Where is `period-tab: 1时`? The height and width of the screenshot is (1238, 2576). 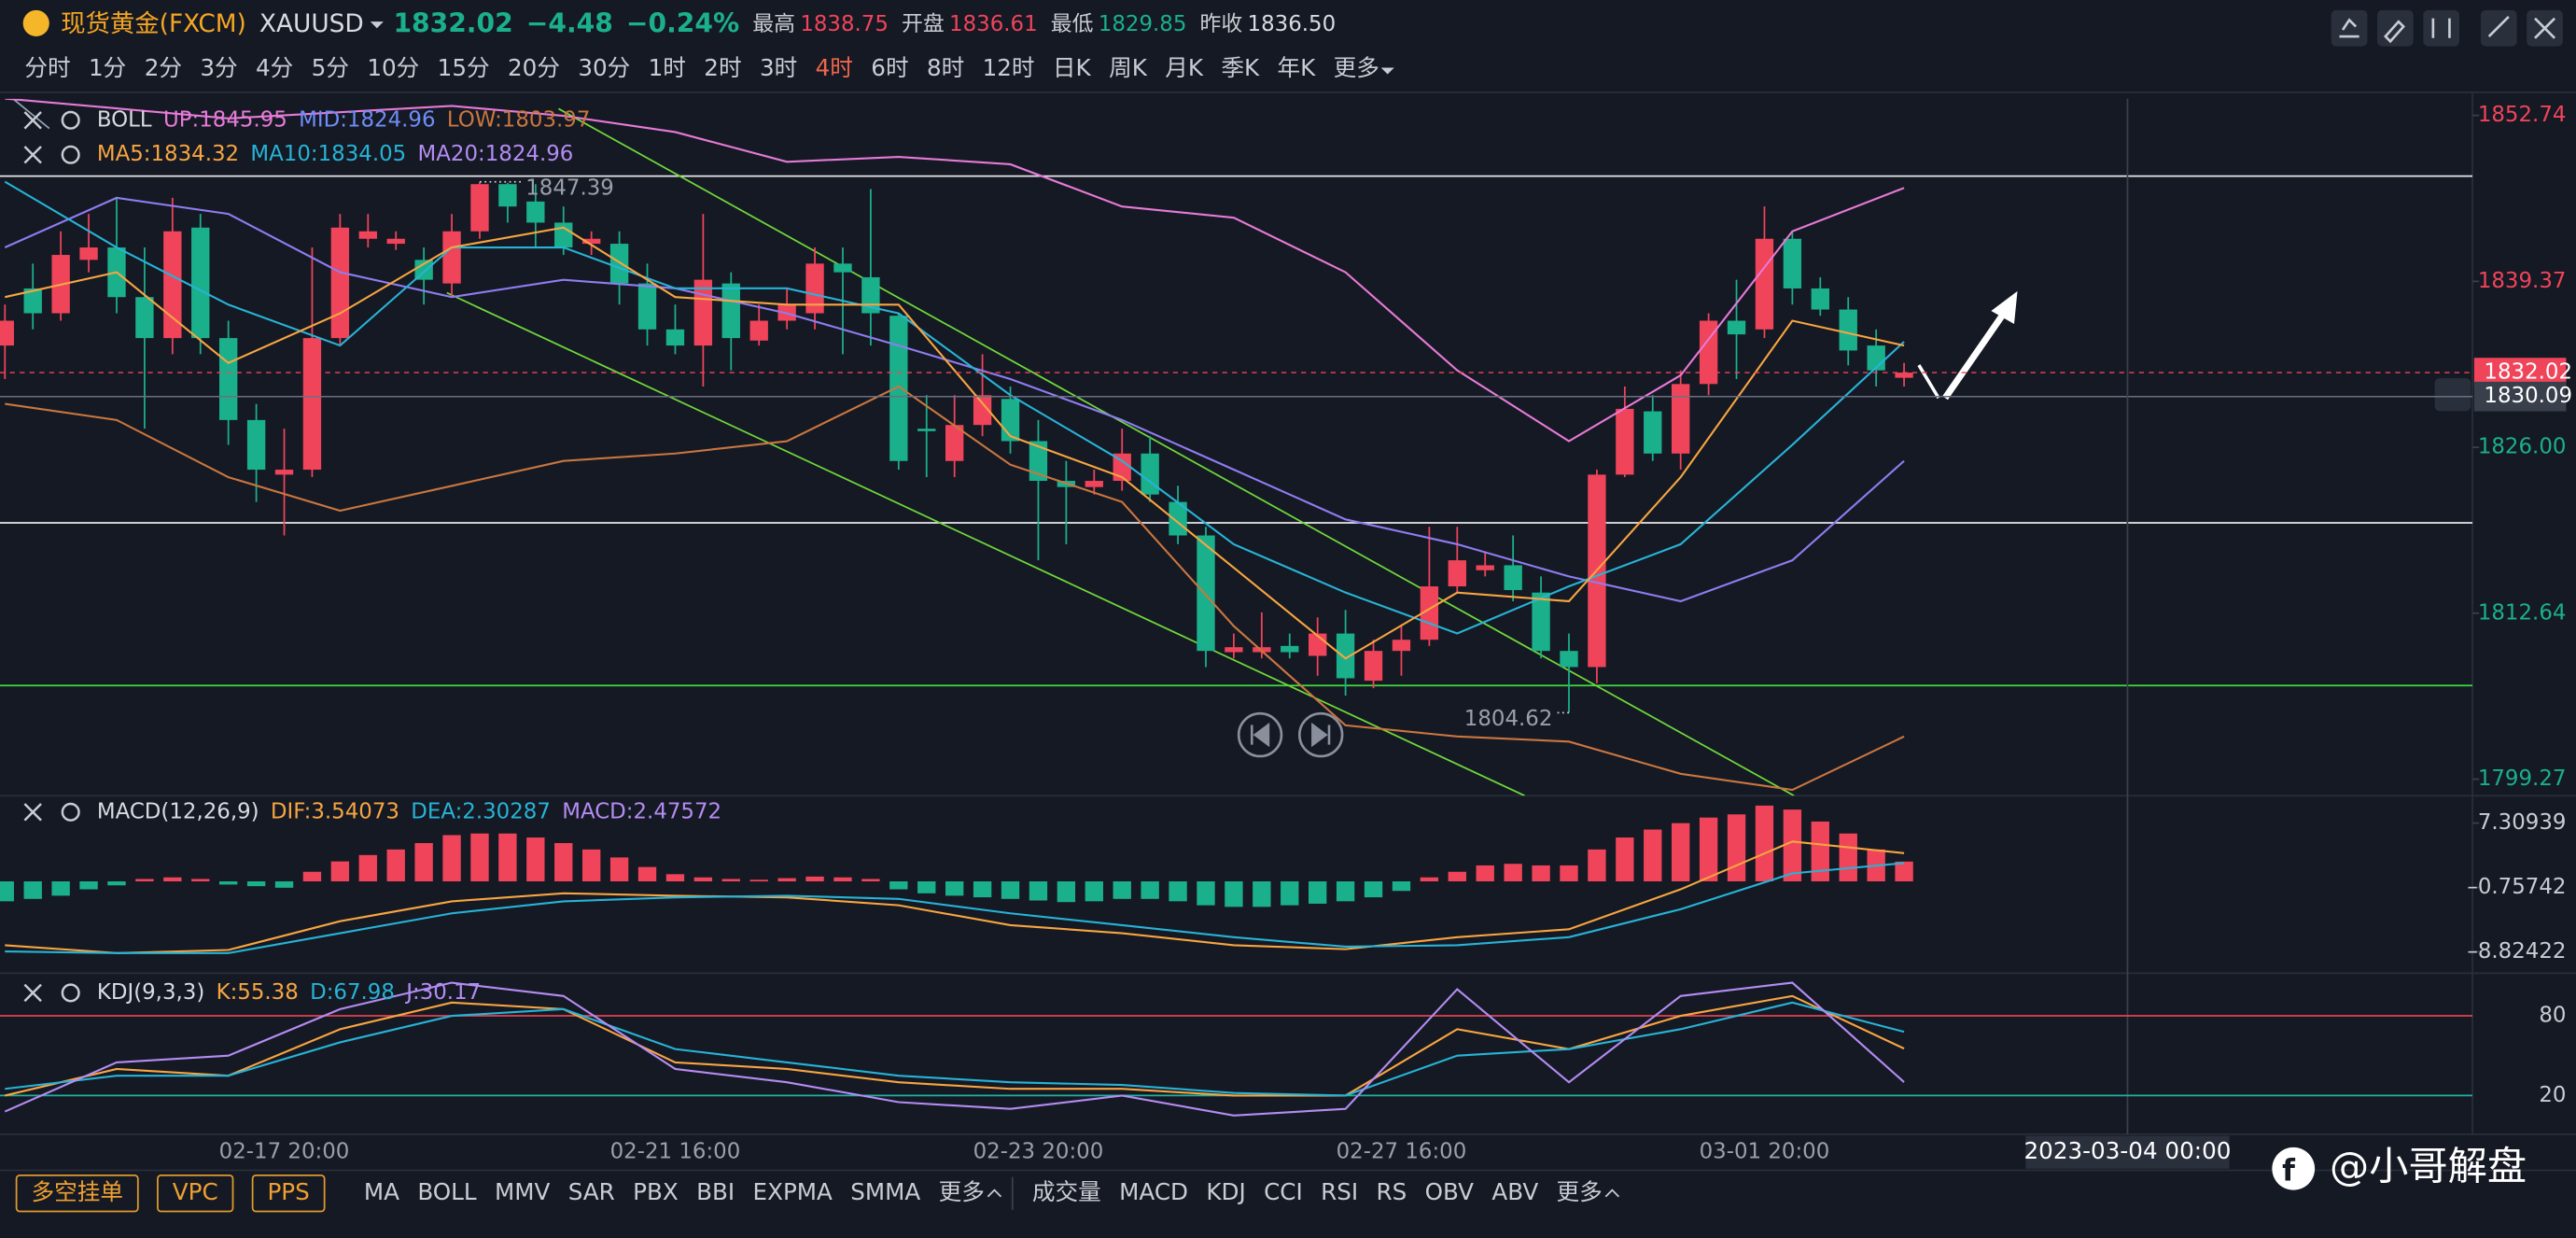
period-tab: 1时 is located at coordinates (667, 67).